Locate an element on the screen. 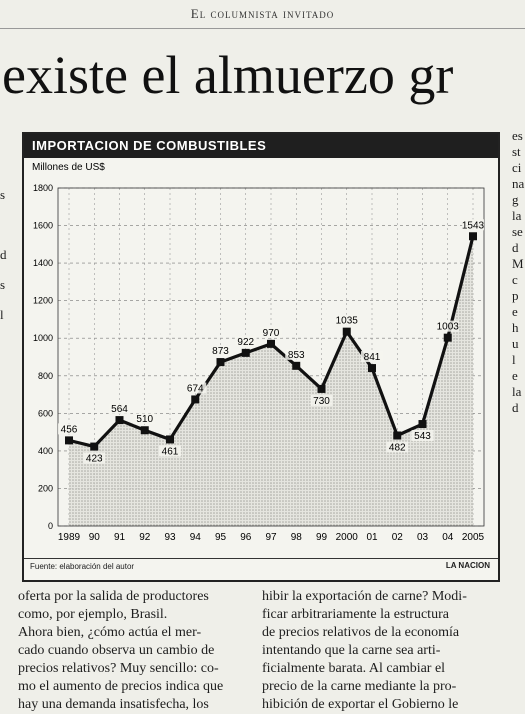 This screenshot has width=525, height=714. x-tick-label: 98 is located at coordinates (297, 537).